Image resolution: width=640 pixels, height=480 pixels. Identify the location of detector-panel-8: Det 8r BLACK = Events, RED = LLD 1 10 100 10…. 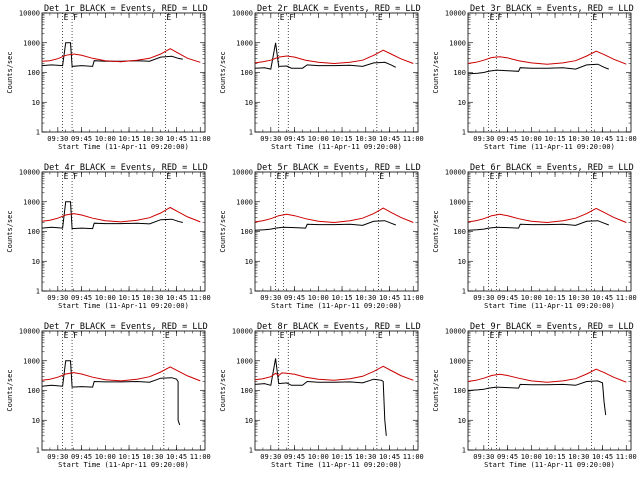
(321, 395).